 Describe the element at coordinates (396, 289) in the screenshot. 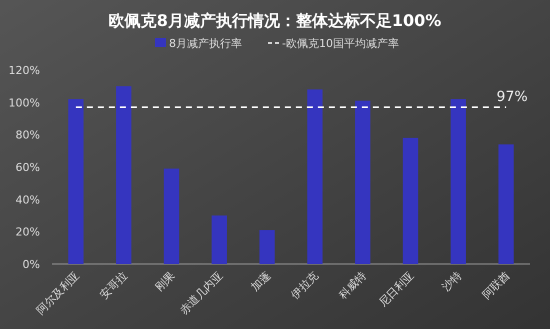

I see `x-tick-label: 尼日利亚` at that location.